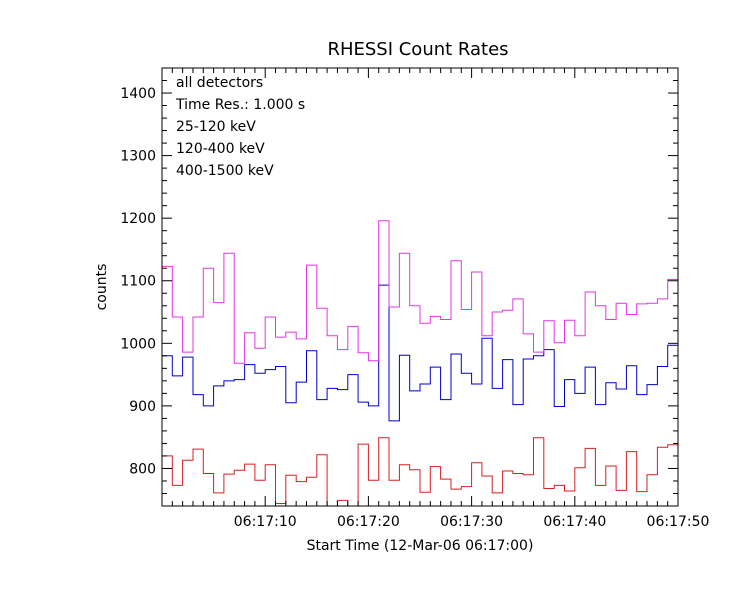 This screenshot has height=600, width=750. Describe the element at coordinates (102, 287) in the screenshot. I see `y-axis-label: counts` at that location.